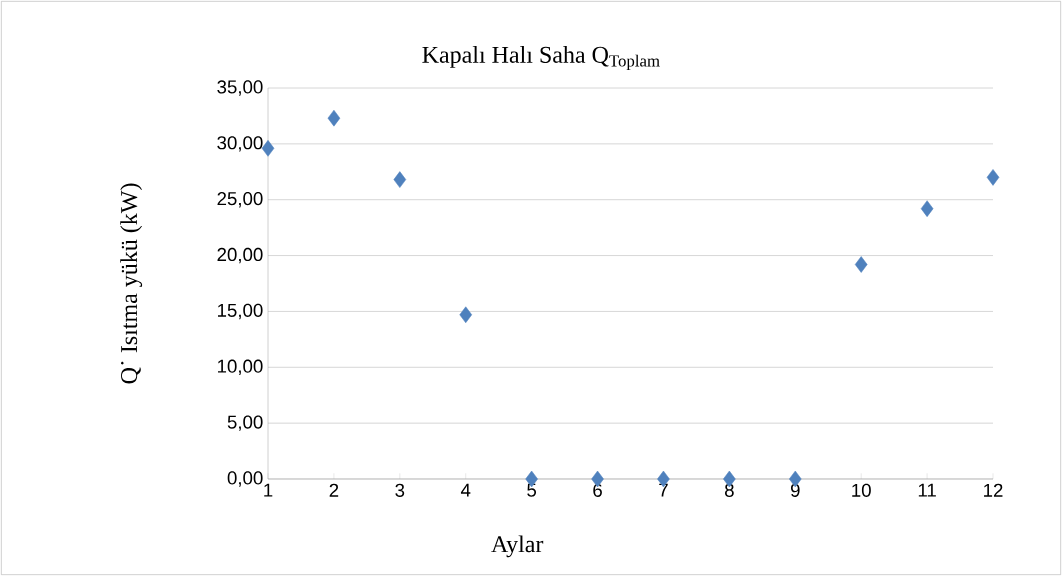  What do you see at coordinates (240, 367) in the screenshot?
I see `y-tick-label: 10,00` at bounding box center [240, 367].